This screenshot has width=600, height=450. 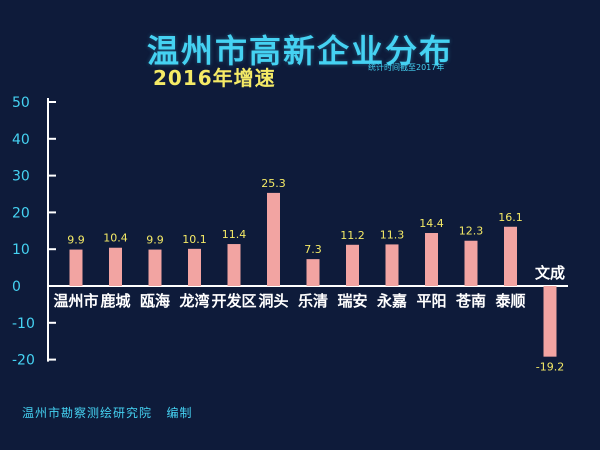 What do you see at coordinates (21, 213) in the screenshot?
I see `y-tick-label: 20` at bounding box center [21, 213].